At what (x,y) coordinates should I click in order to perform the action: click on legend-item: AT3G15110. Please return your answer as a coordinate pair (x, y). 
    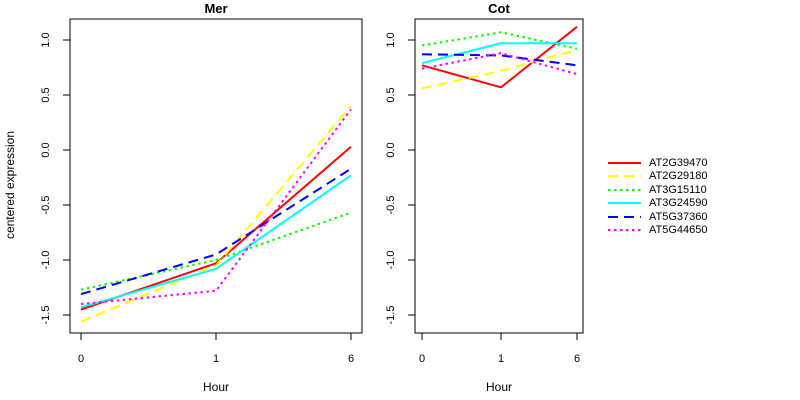
    Looking at the image, I should click on (658, 190).